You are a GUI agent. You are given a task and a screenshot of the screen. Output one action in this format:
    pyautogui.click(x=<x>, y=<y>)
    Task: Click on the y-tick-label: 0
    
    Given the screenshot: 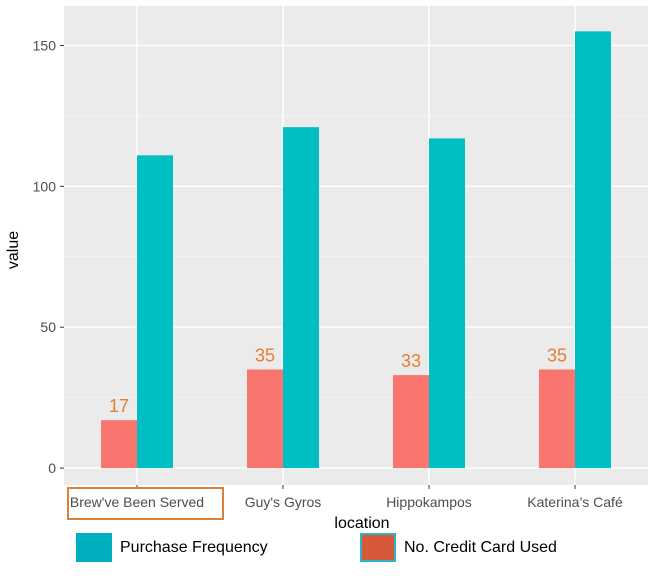 What is the action you would take?
    pyautogui.click(x=52, y=468)
    